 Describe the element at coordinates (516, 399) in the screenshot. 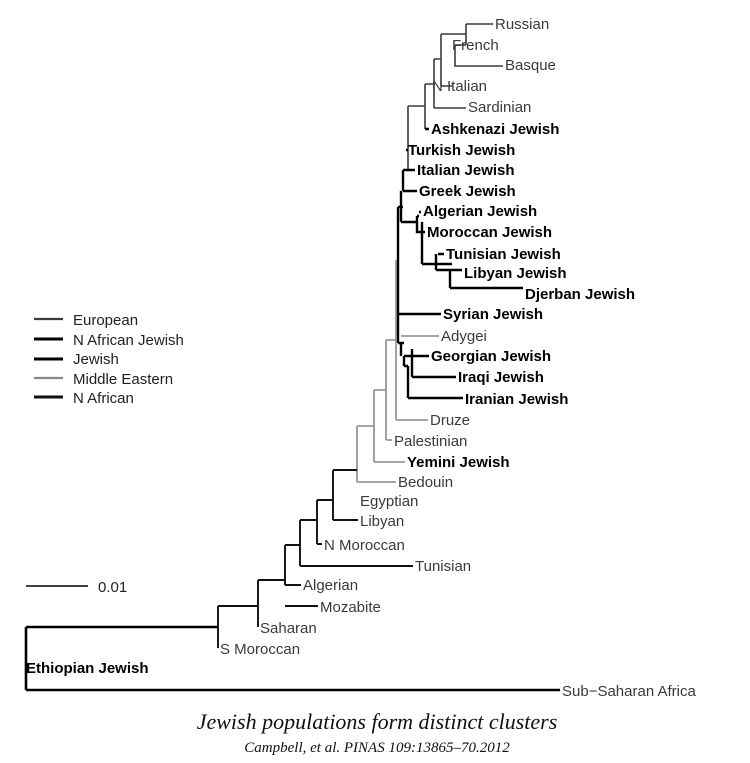

I see `leaf-label: Iranian Jewish` at that location.